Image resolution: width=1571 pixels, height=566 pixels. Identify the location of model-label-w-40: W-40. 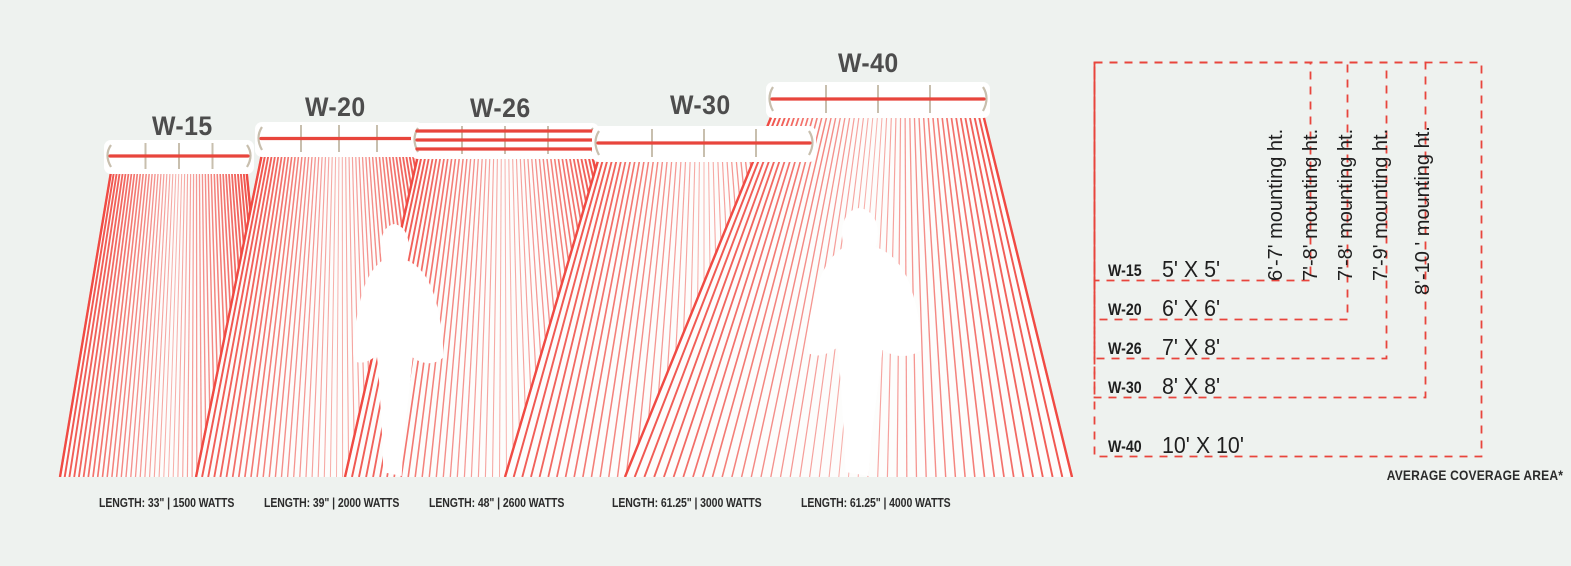
(868, 63).